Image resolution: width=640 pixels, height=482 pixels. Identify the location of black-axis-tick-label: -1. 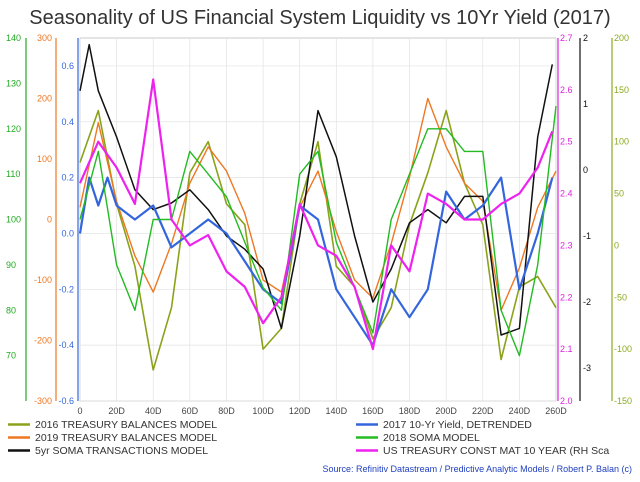
(587, 236).